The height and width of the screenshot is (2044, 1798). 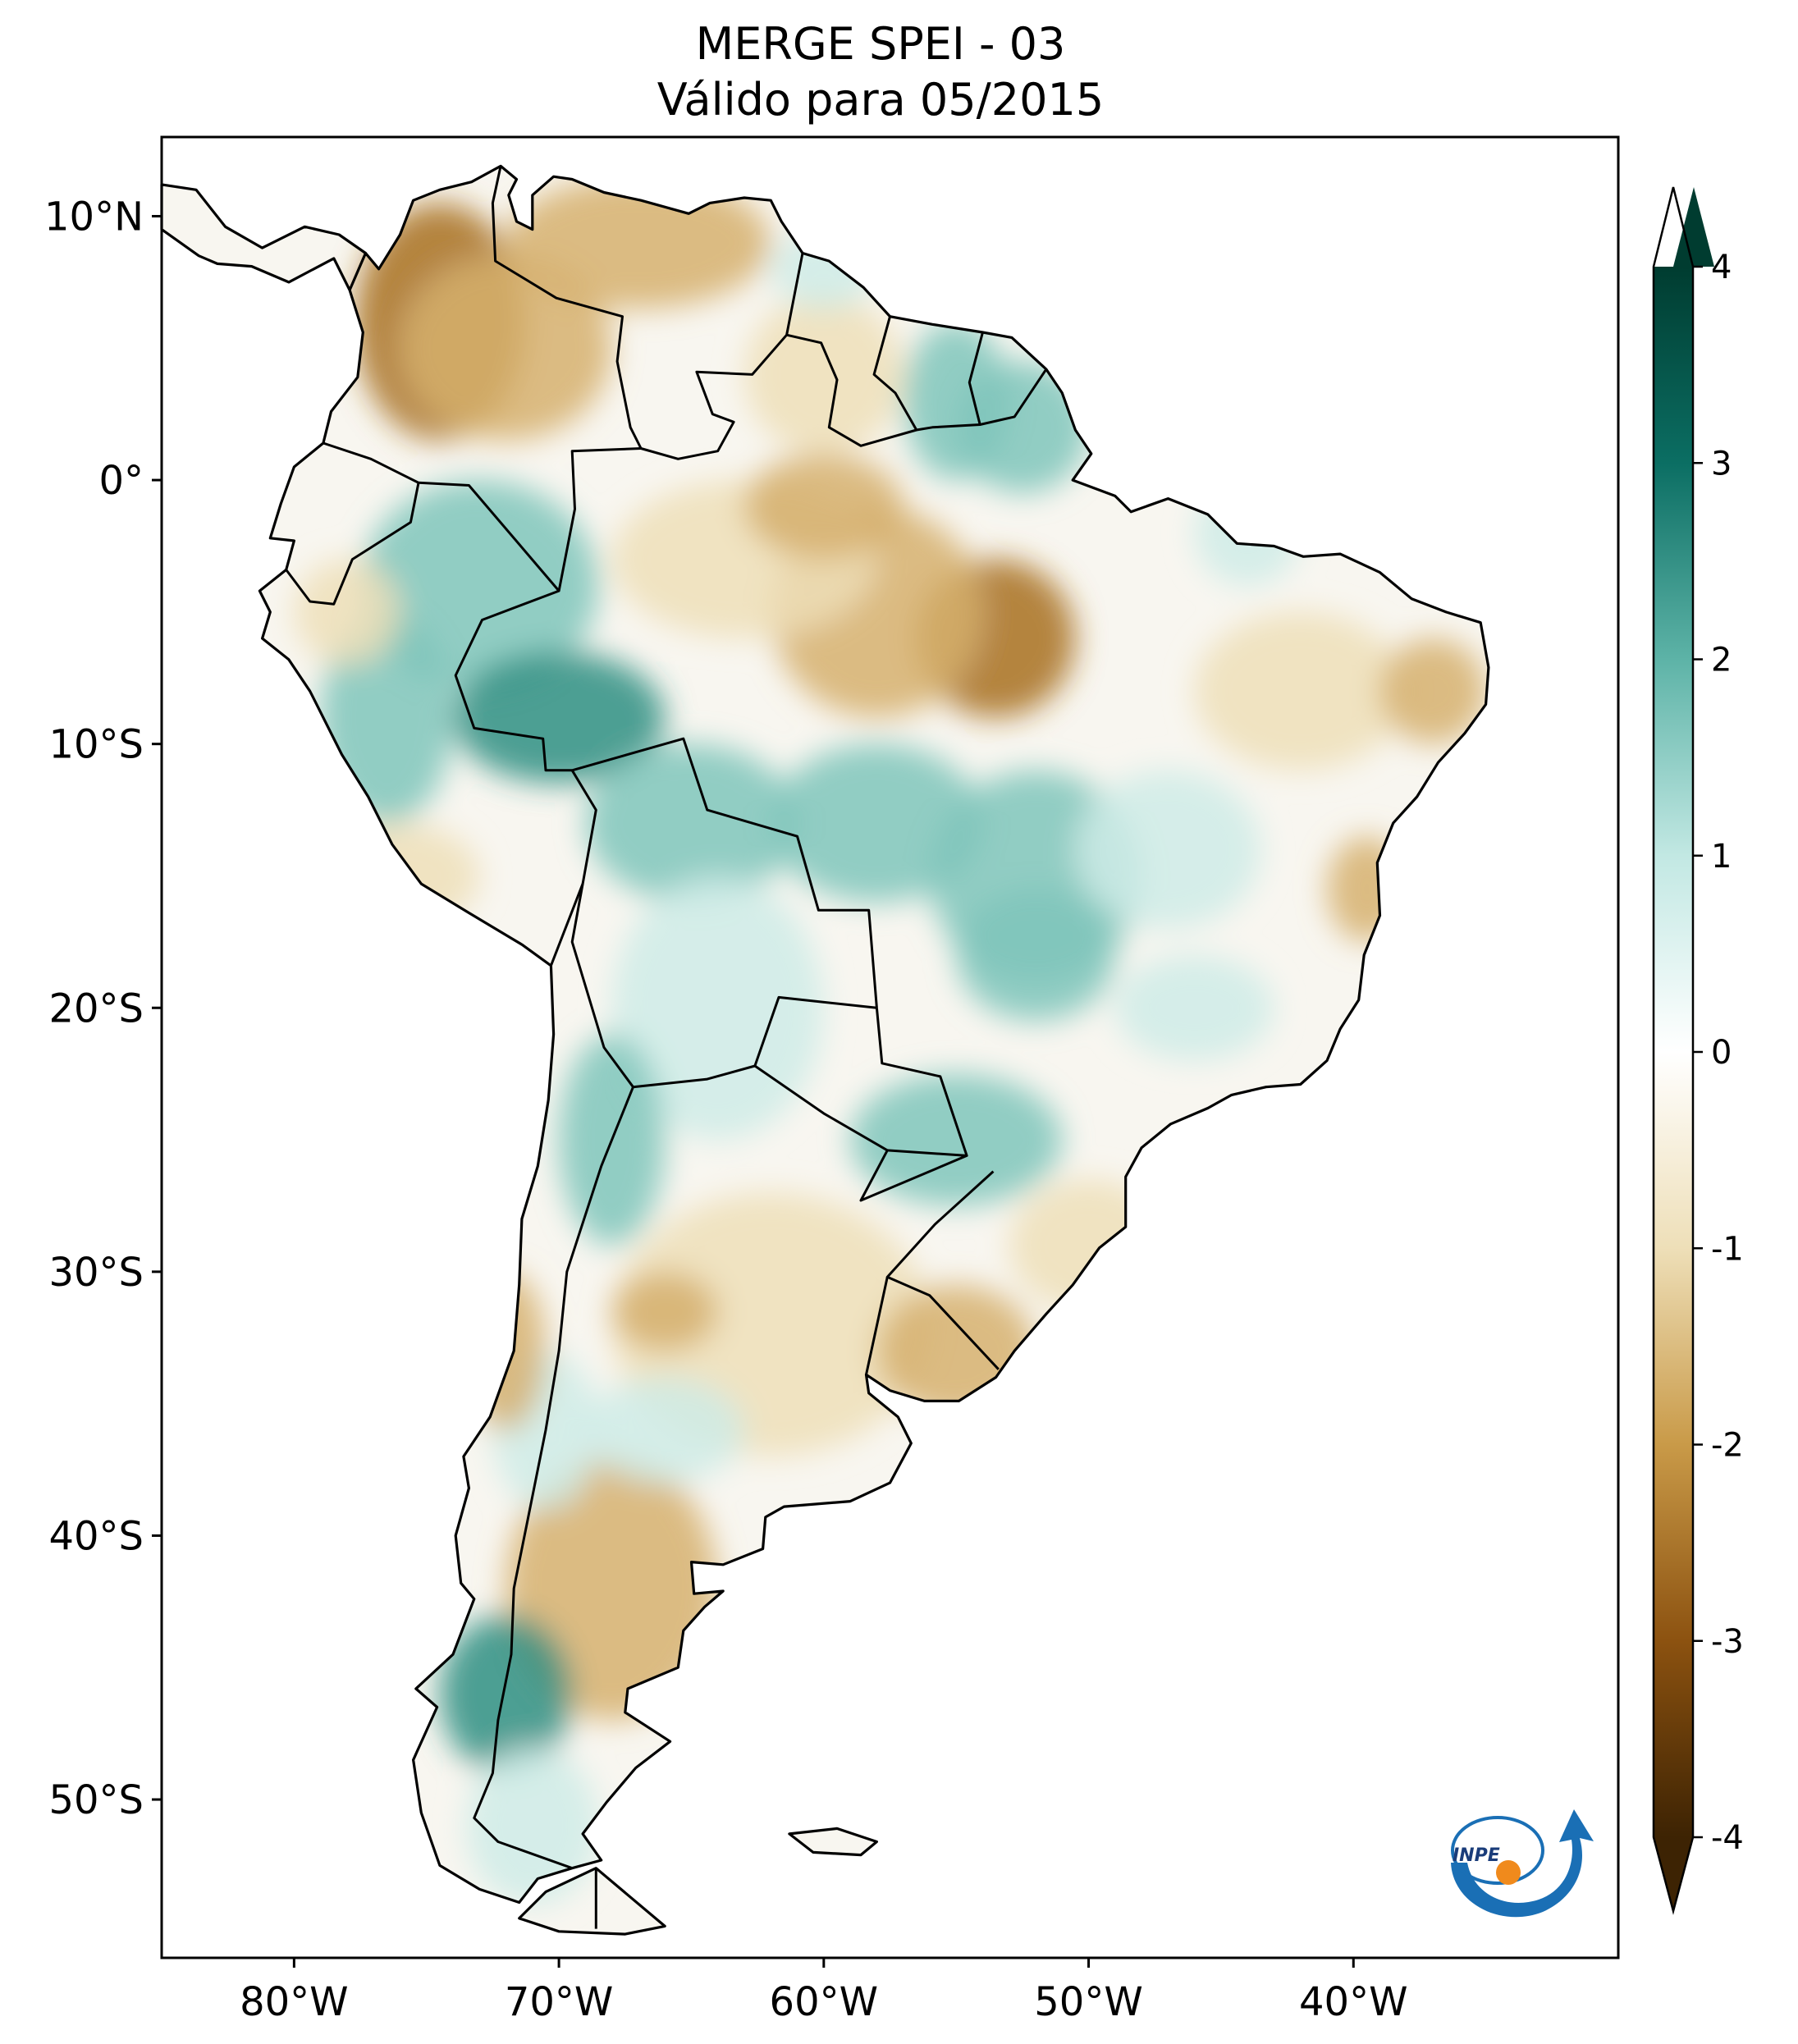 I want to click on lat-tick-label: 10°N, so click(x=94, y=217).